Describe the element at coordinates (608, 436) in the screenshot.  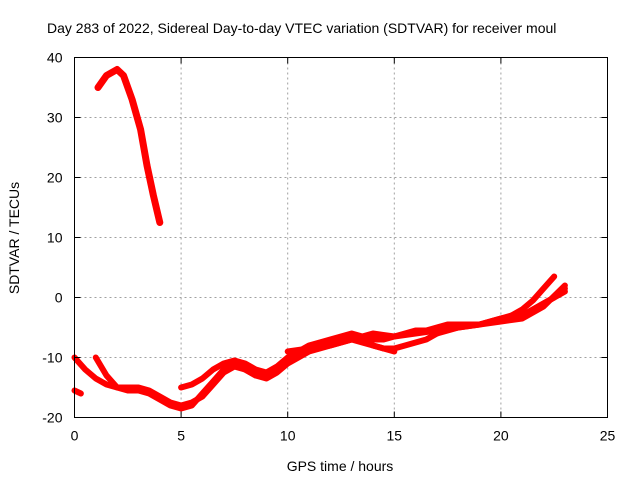
I see `x-tick-label: 25` at that location.